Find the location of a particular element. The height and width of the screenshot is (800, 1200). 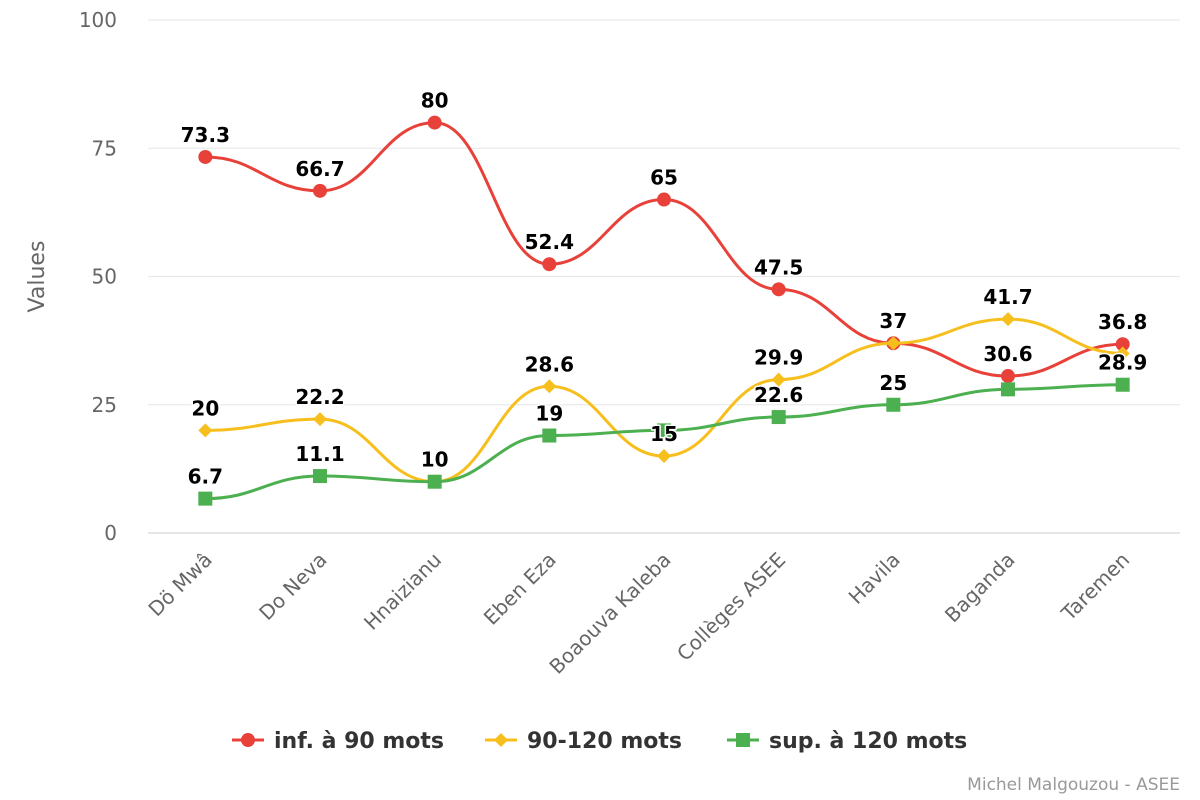

data-label: 29.9 is located at coordinates (778, 358).